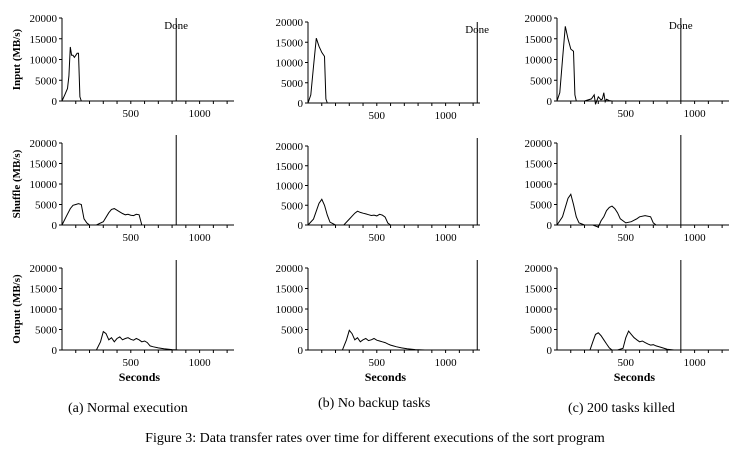  Describe the element at coordinates (121, 340) in the screenshot. I see `a-output-series-line` at that location.